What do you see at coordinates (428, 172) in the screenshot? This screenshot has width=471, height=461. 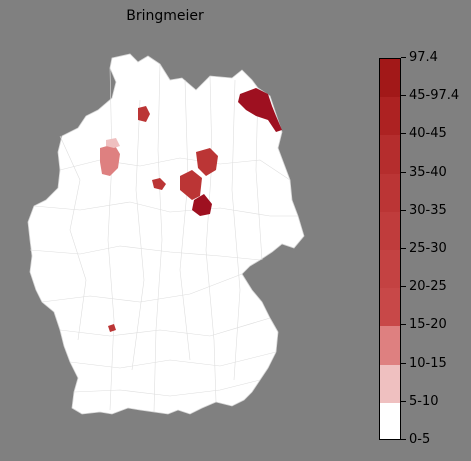 I see `colorbar-tick-label: 35-40` at bounding box center [428, 172].